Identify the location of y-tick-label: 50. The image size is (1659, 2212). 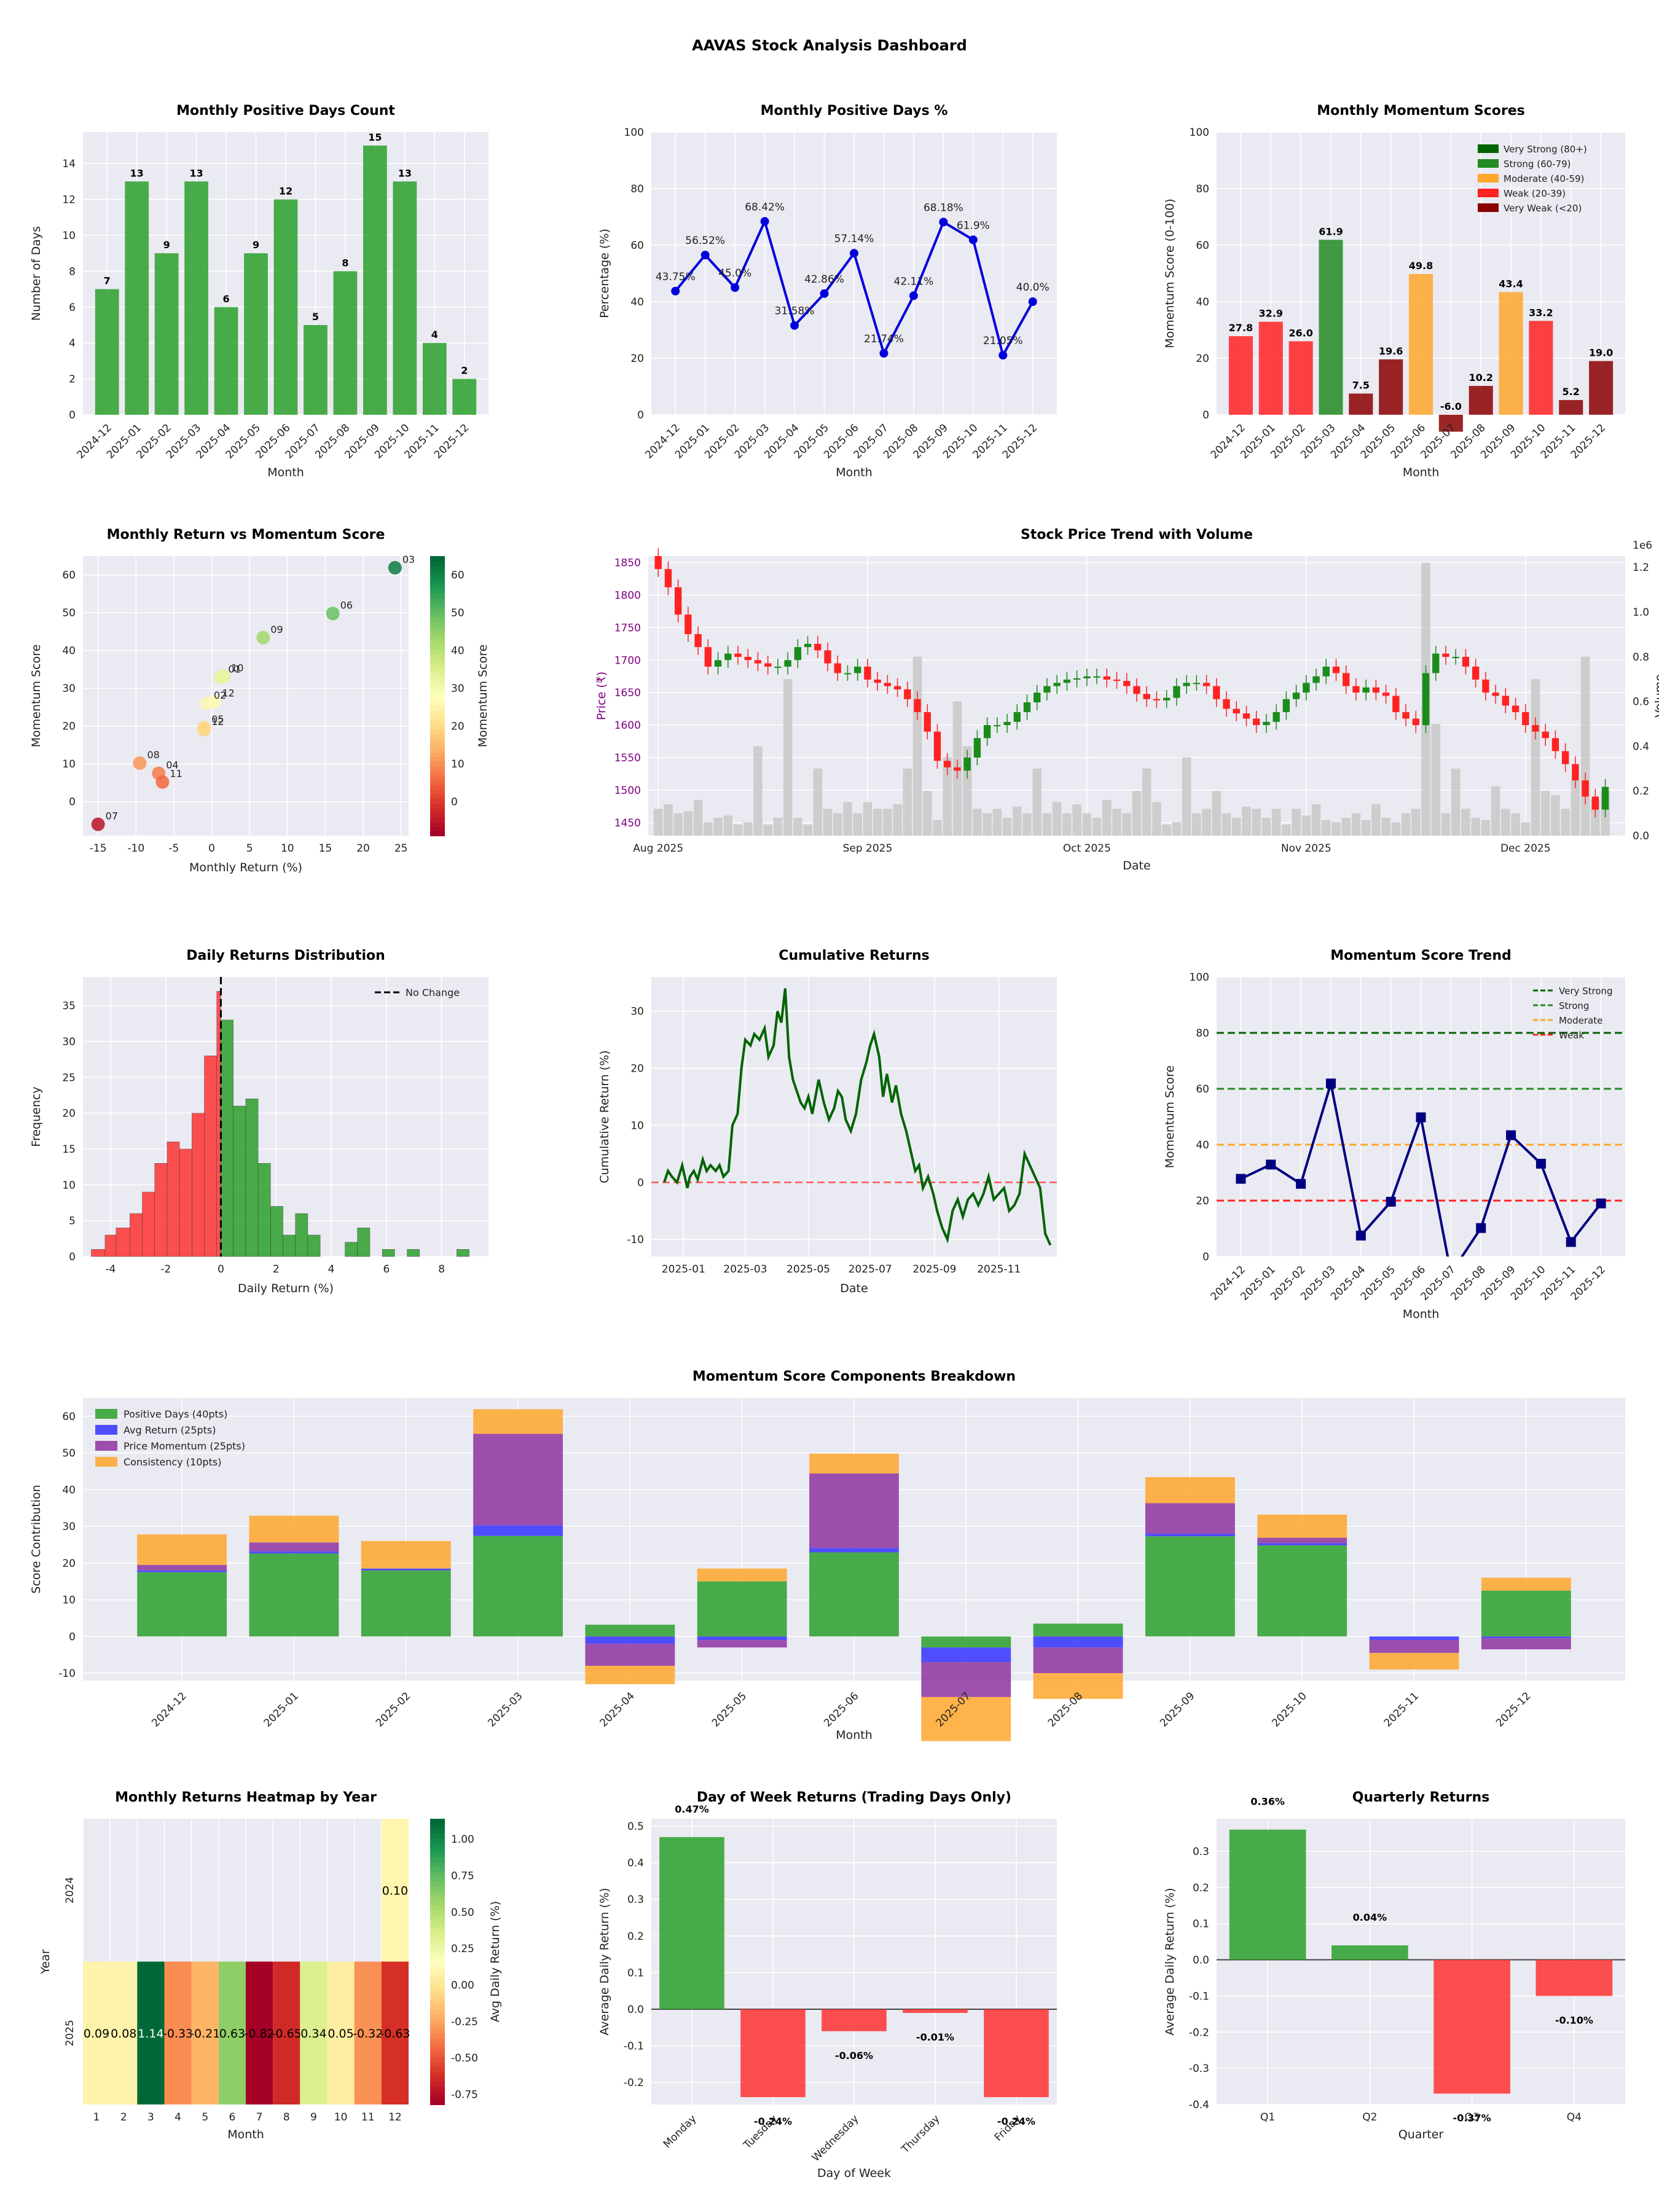
(69, 613).